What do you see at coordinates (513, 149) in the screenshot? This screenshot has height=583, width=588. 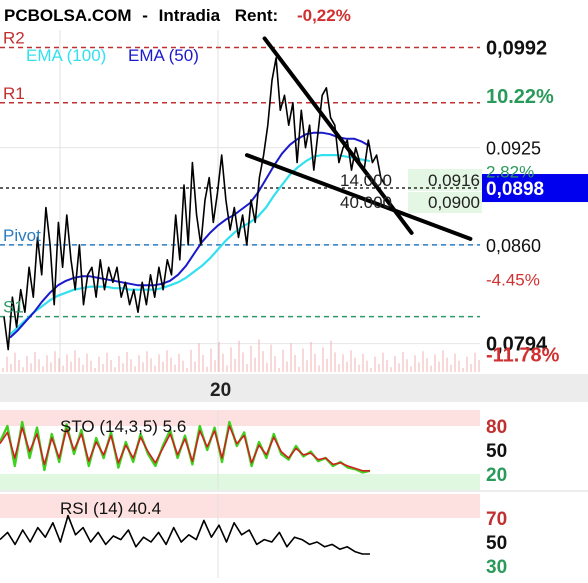 I see `axis-price-1: 0.0925` at bounding box center [513, 149].